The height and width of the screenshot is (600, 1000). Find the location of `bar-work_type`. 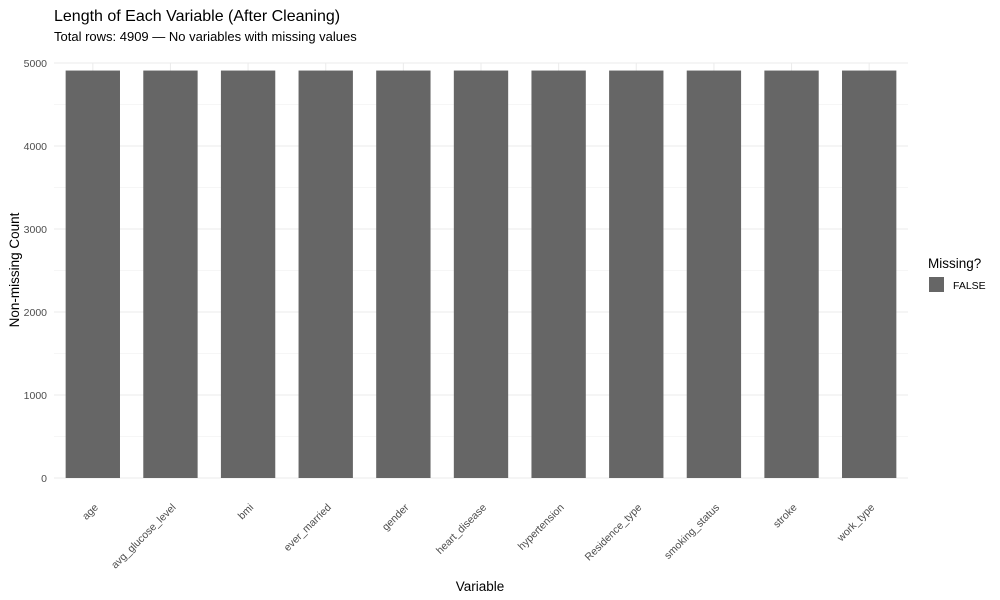

bar-work_type is located at coordinates (869, 274).